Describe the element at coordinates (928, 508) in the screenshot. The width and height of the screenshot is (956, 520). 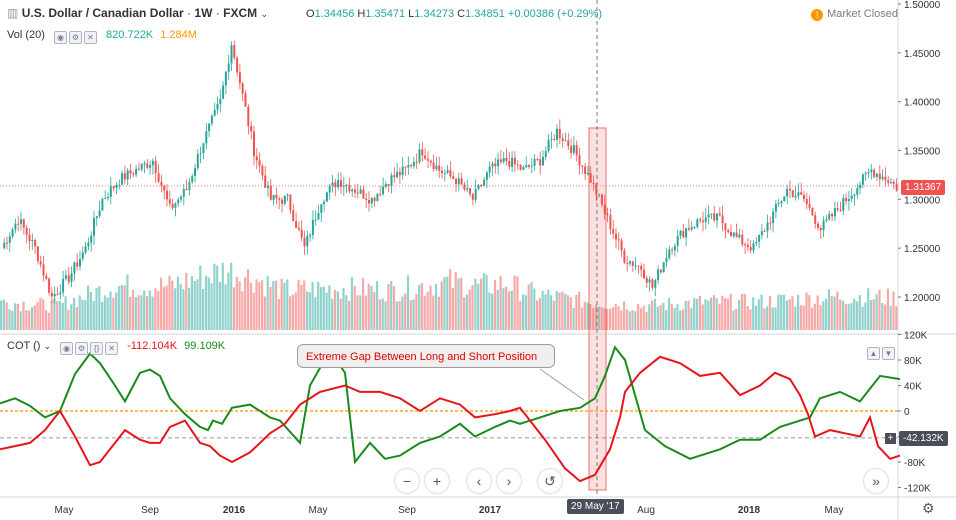
I see `gear-icon: ⚙` at that location.